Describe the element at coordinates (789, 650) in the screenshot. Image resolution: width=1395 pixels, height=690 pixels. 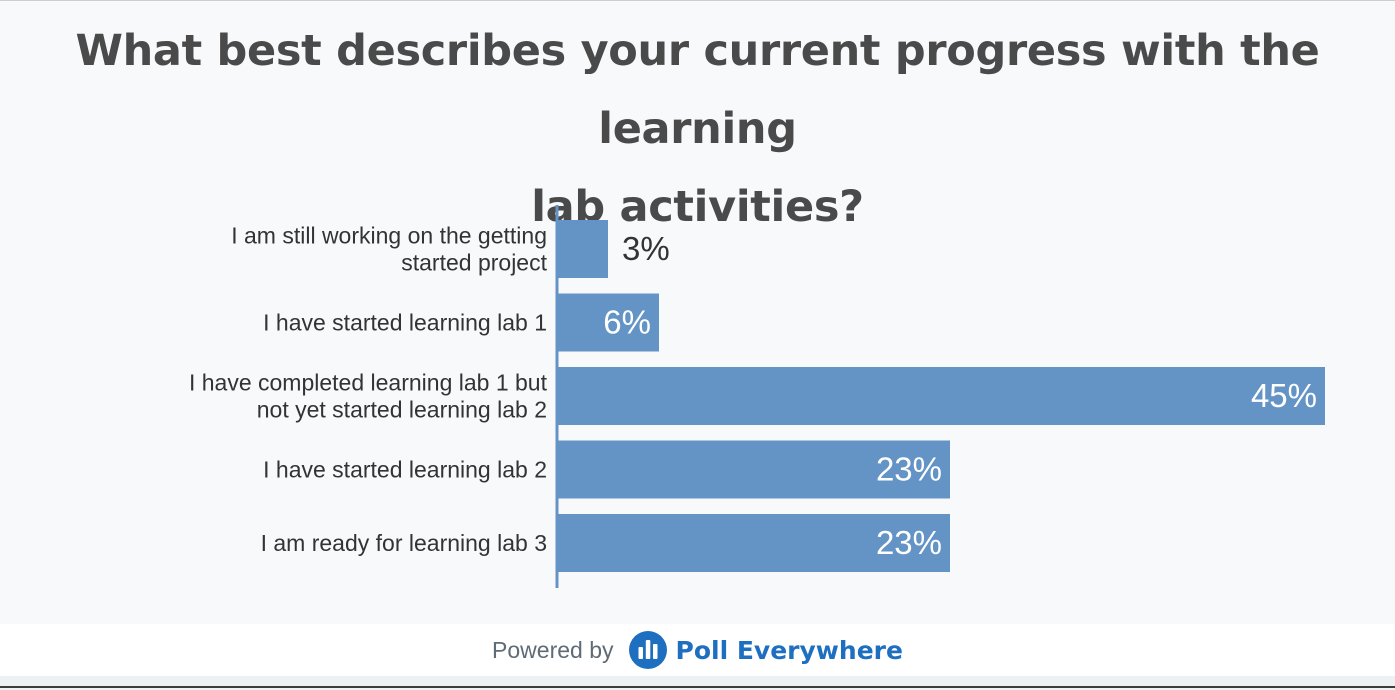
I see `poll-everywhere-brand: Poll Everywhere` at that location.